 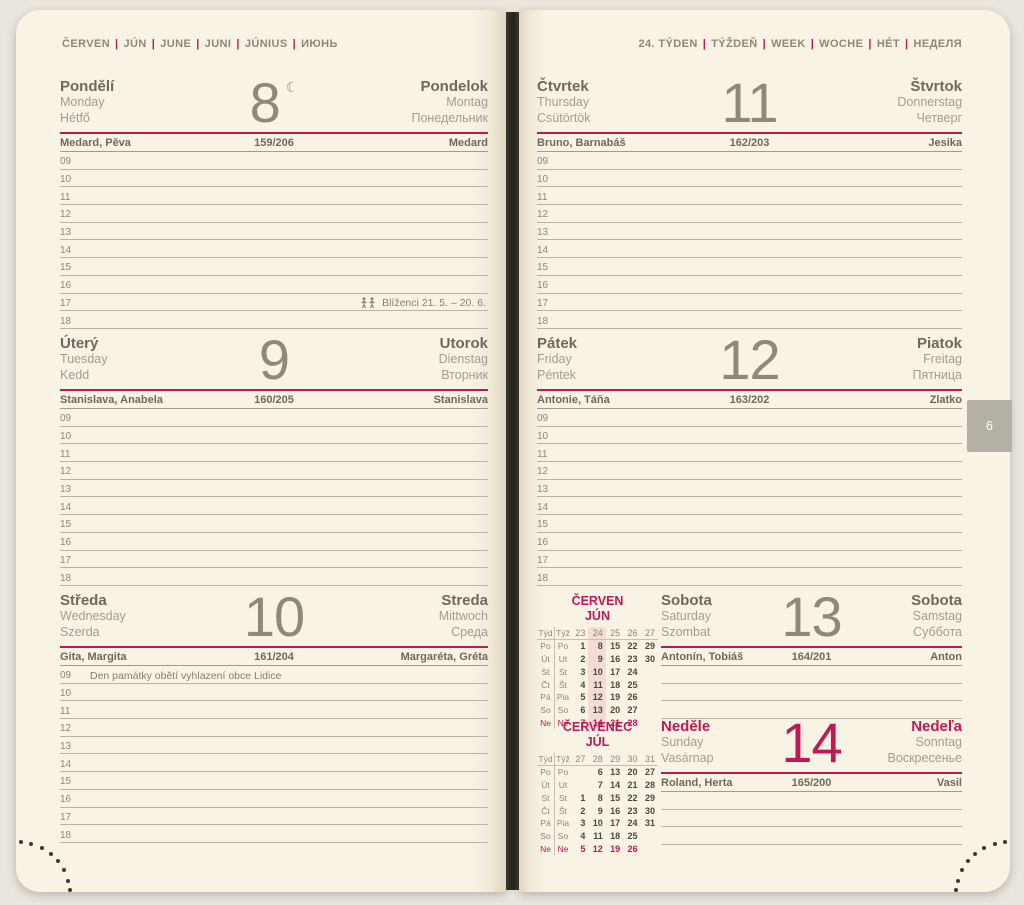 What do you see at coordinates (274, 506) in the screenshot?
I see `tuesday-row-14: 14` at bounding box center [274, 506].